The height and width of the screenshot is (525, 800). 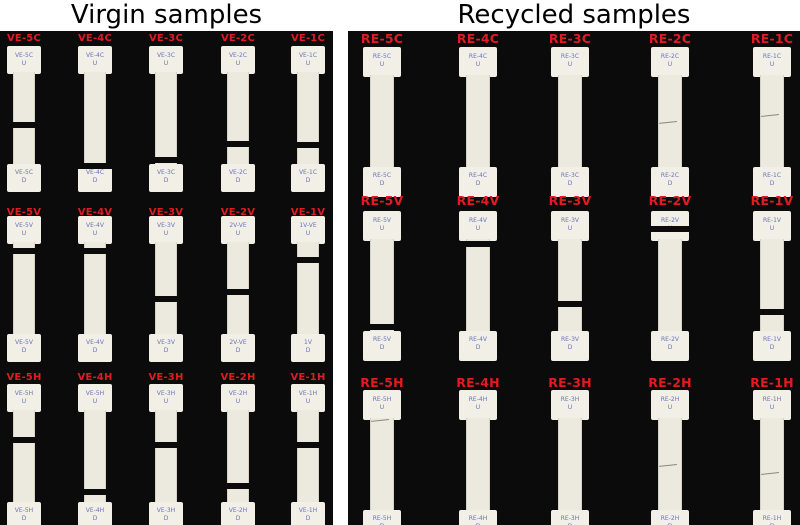 What do you see at coordinates (166, 289) in the screenshot?
I see `tensile-specimen: VE-3V U VE-3V D` at bounding box center [166, 289].